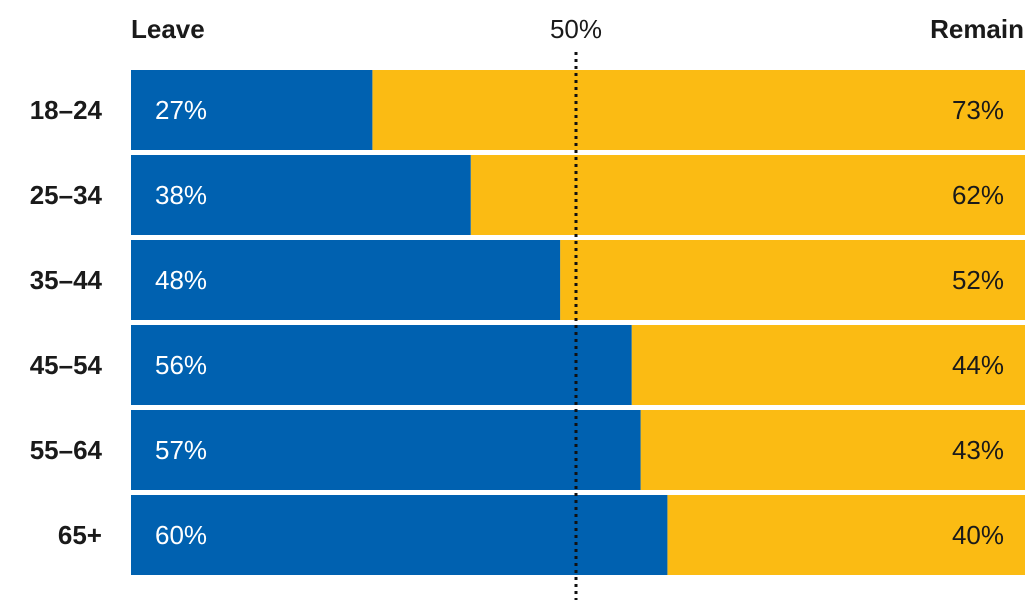 The image size is (1029, 601). What do you see at coordinates (181, 280) in the screenshot?
I see `data-label-leave: 48%` at bounding box center [181, 280].